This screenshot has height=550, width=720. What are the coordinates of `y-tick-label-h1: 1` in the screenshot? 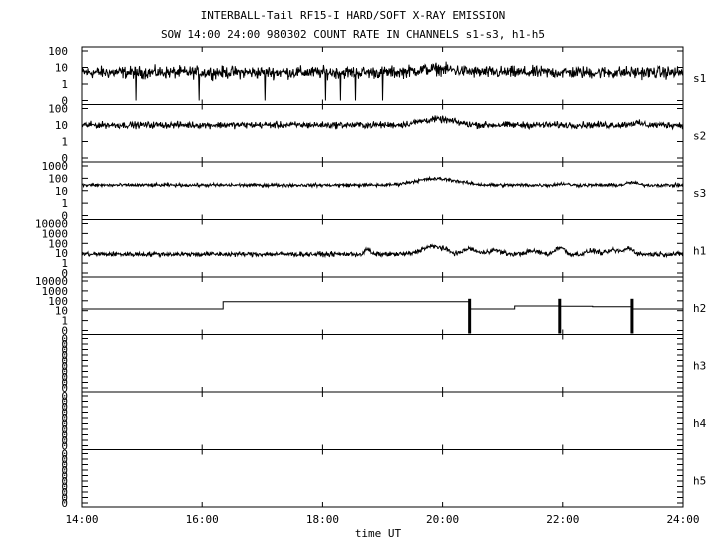 It's located at (64, 263).